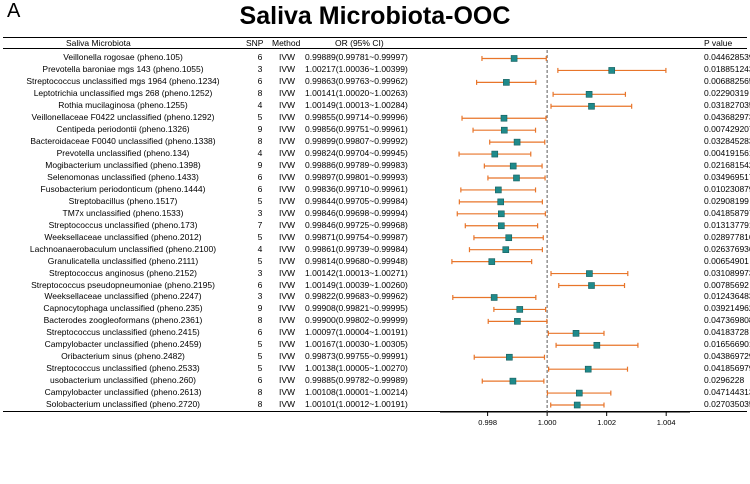  Describe the element at coordinates (727, 117) in the screenshot. I see `row-pvalue: 0.043682973` at that location.